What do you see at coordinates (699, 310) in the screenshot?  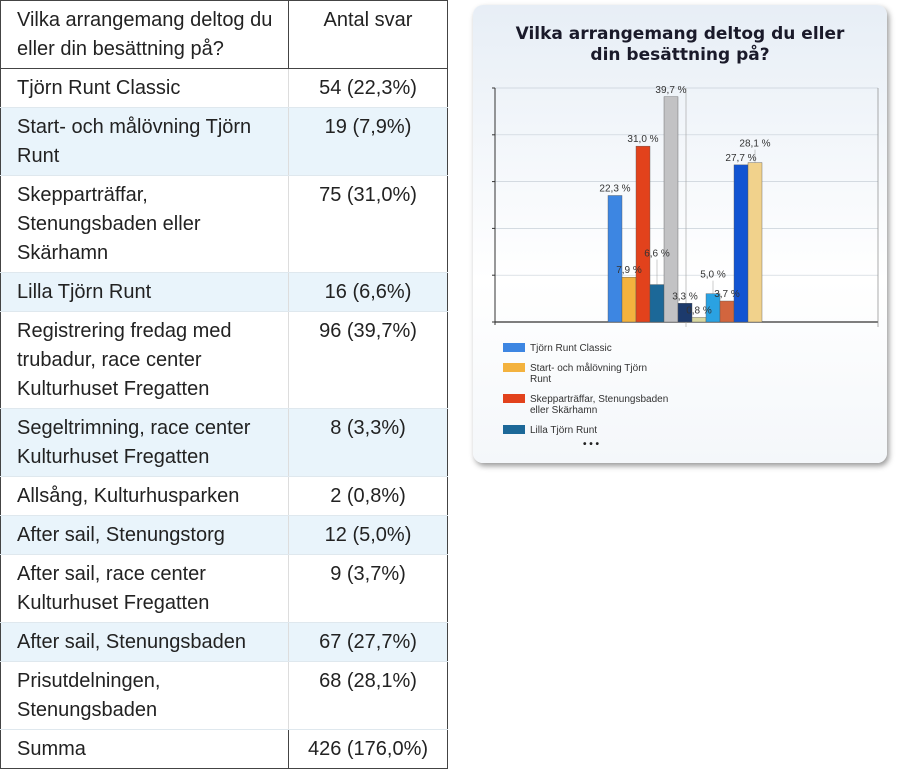 I see `data-label: 0,8 %` at bounding box center [699, 310].